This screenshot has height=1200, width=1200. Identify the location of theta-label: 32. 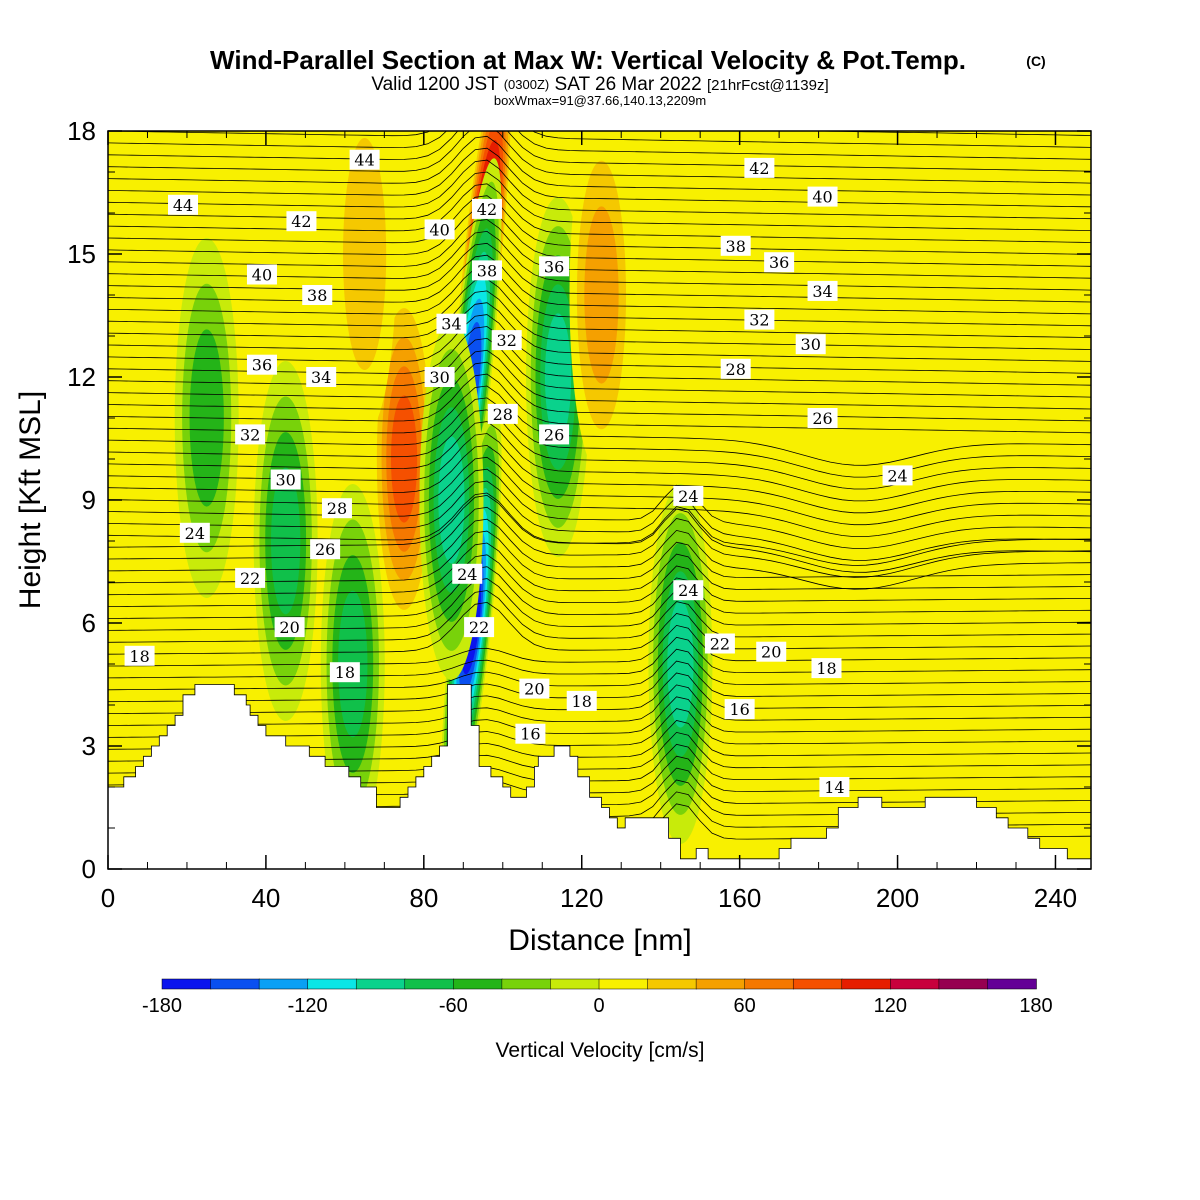
(250, 434).